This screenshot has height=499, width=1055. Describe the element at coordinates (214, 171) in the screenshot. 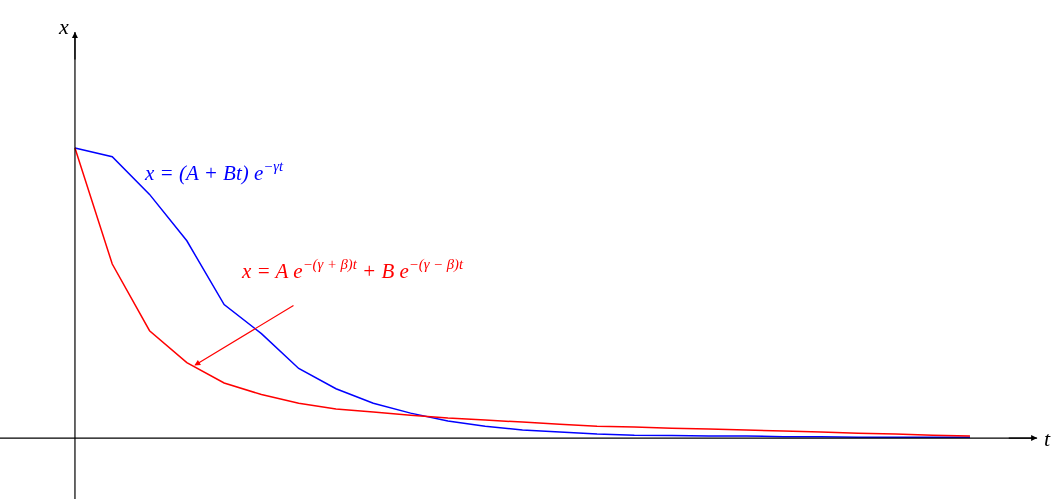

I see `annotation: x = (A + Bt) e$^{−γt}$` at that location.